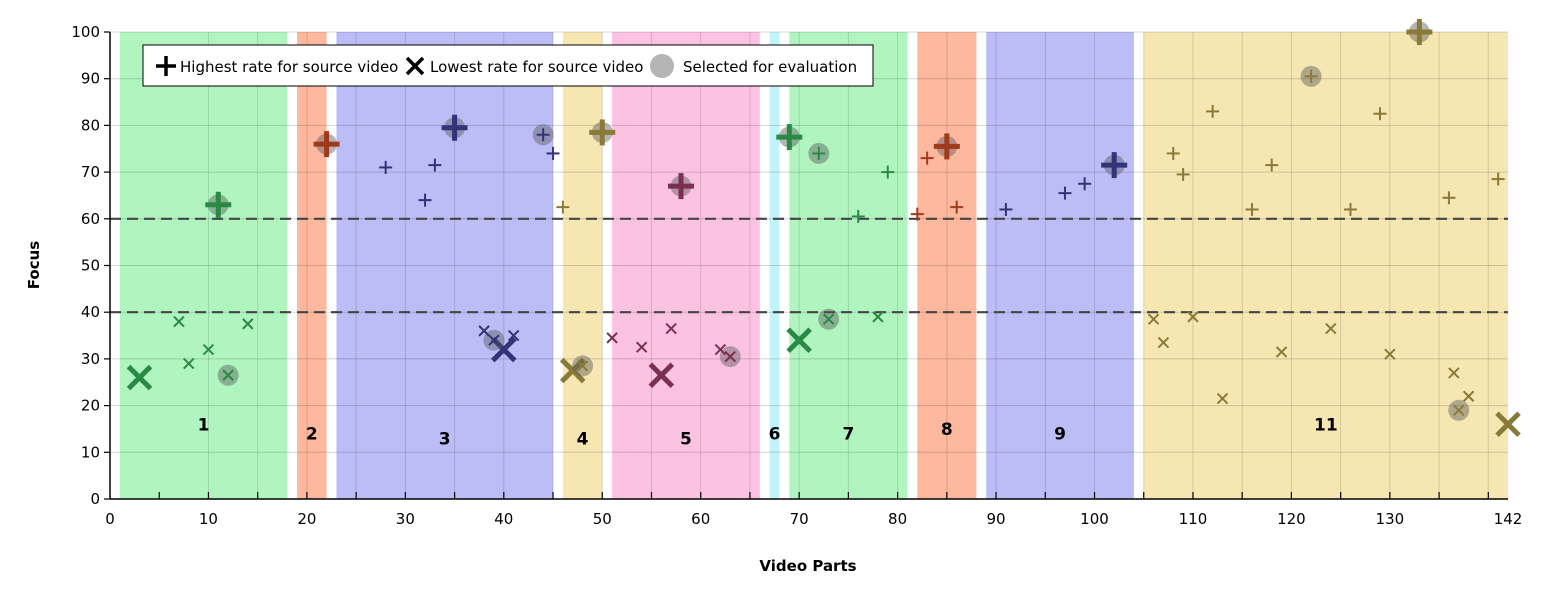  What do you see at coordinates (204, 425) in the screenshot?
I see `band-label-1: 1` at bounding box center [204, 425].